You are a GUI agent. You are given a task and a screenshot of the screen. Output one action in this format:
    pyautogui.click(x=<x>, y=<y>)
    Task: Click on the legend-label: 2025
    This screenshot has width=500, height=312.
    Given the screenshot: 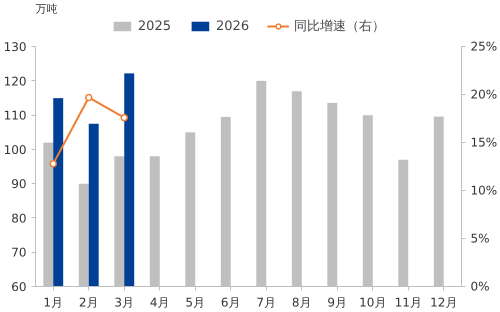 What is the action you would take?
    pyautogui.click(x=154, y=26)
    